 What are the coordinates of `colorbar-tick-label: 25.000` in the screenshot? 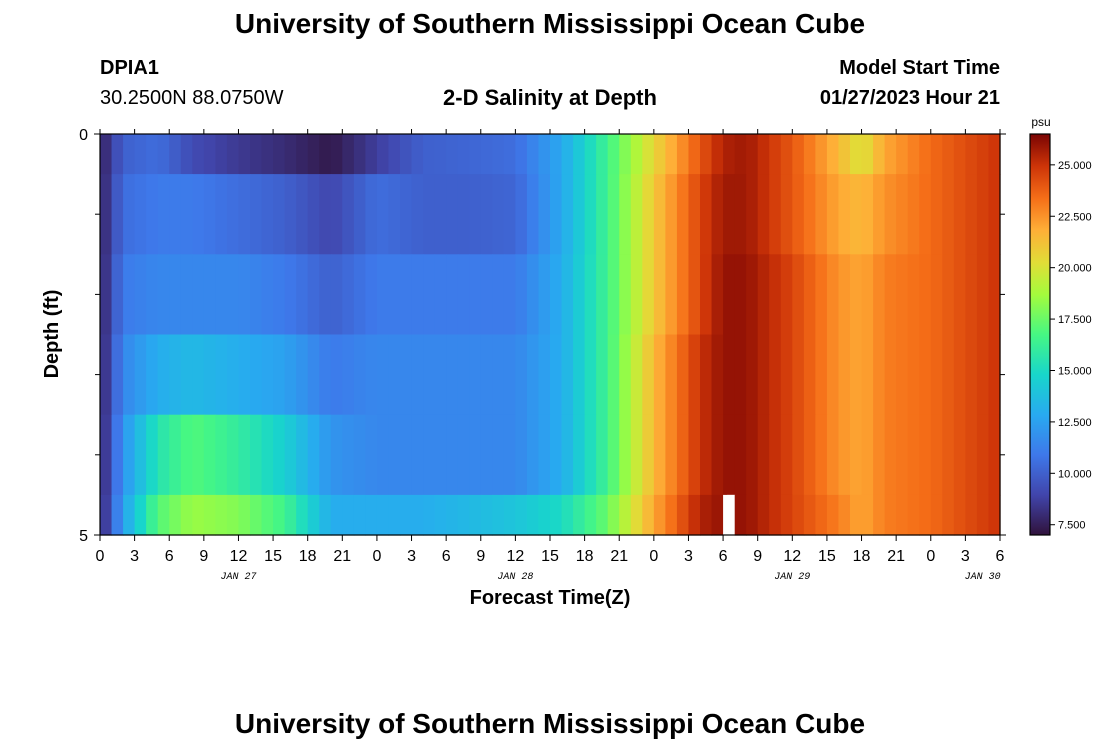 It's located at (1075, 166).